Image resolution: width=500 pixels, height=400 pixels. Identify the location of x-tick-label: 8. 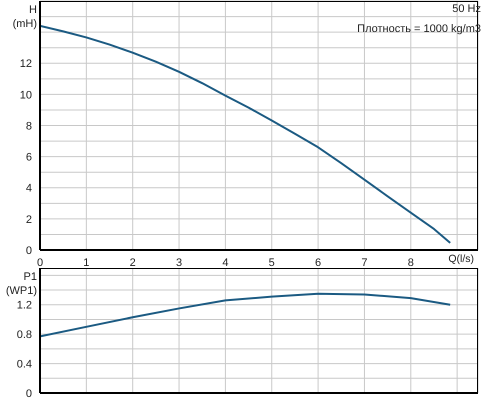
(411, 262).